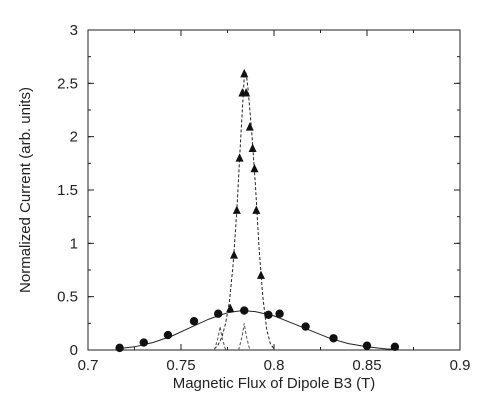  What do you see at coordinates (88, 365) in the screenshot?
I see `x-tick-label: 0.7` at bounding box center [88, 365].